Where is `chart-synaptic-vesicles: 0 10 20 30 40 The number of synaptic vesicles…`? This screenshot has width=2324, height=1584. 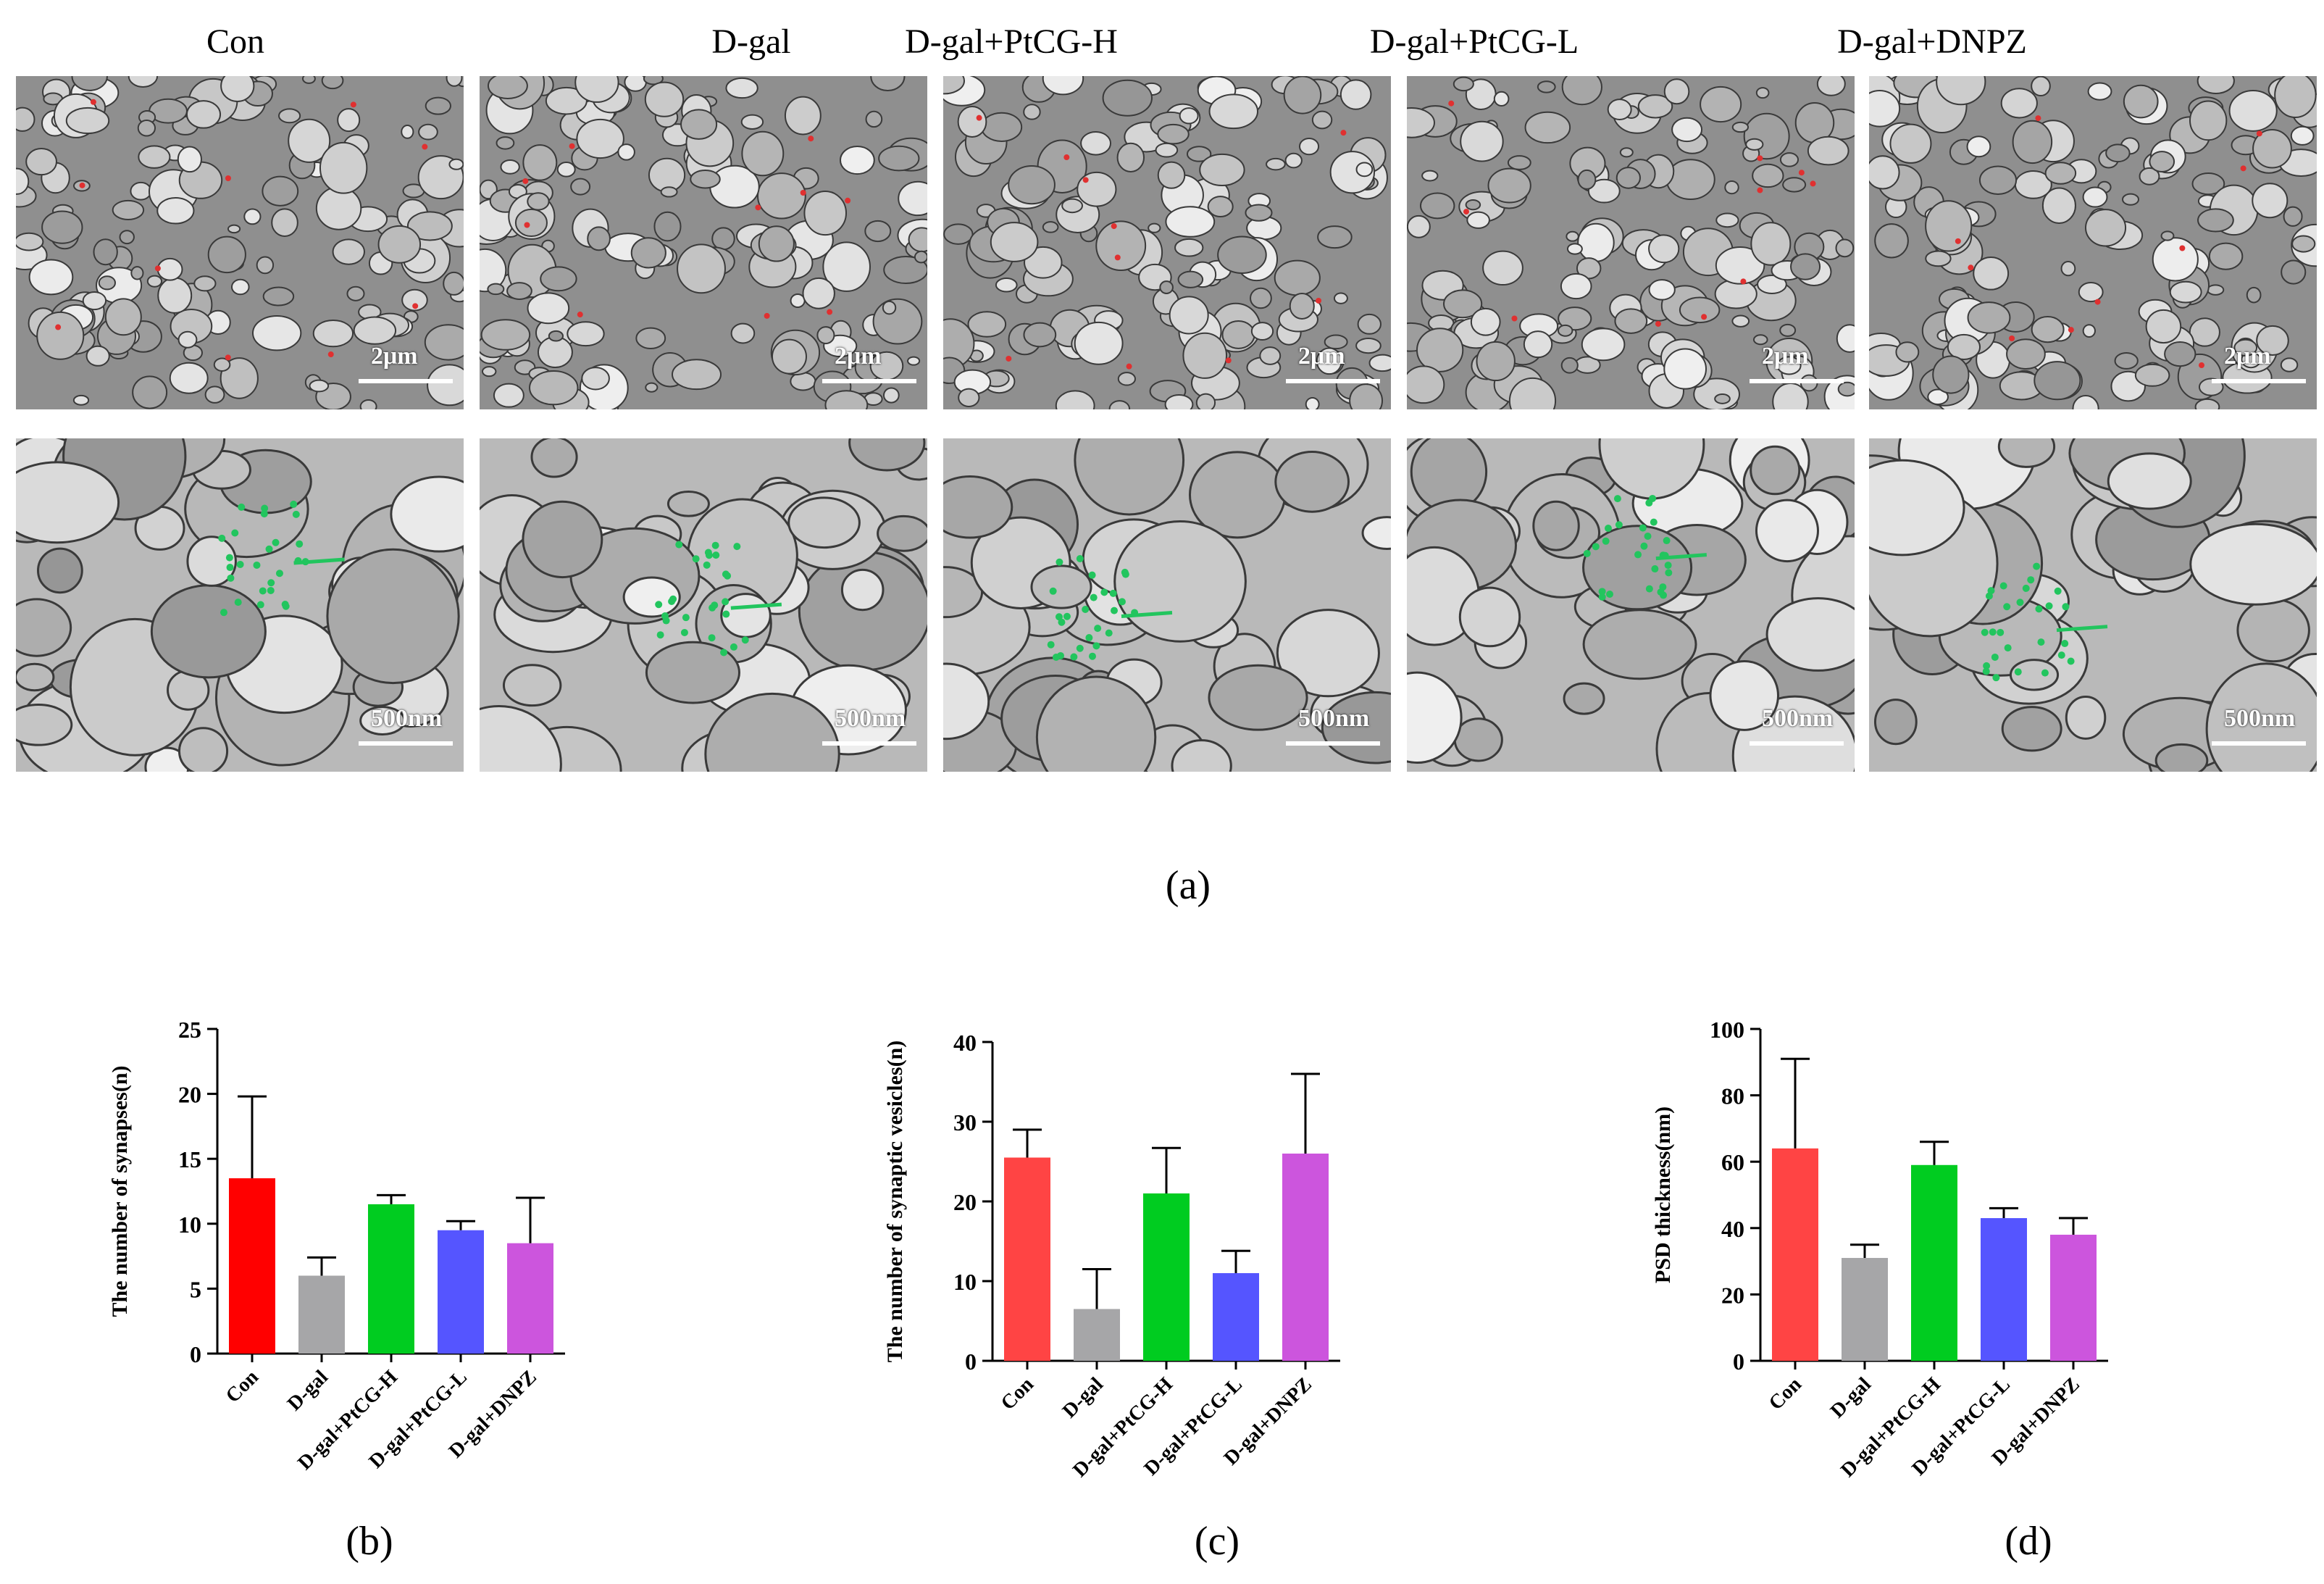 chart-synaptic-vesicles: 0 10 20 30 40 The number of synaptic vesicles… is located at coordinates (1156, 1261).